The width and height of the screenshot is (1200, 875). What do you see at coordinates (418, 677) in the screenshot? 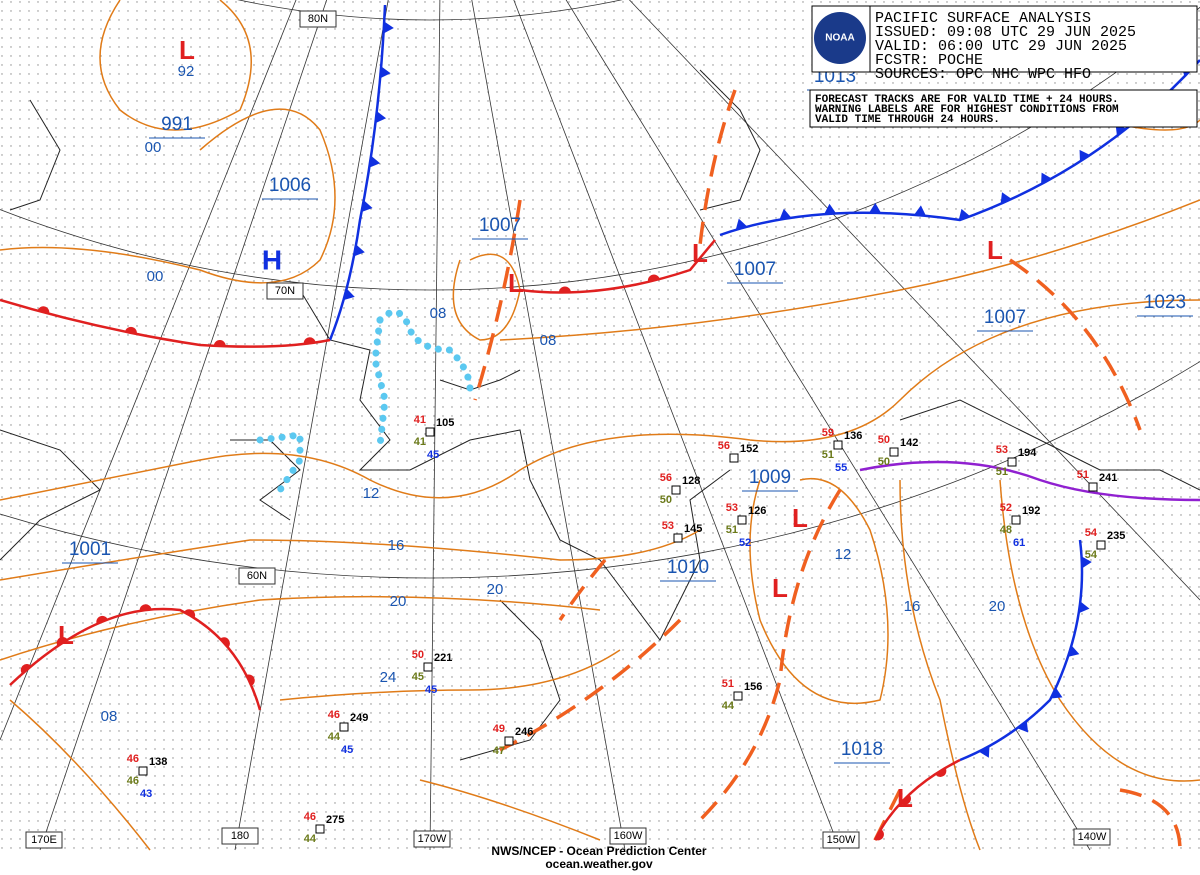
I see `station-dew: 45` at bounding box center [418, 677].